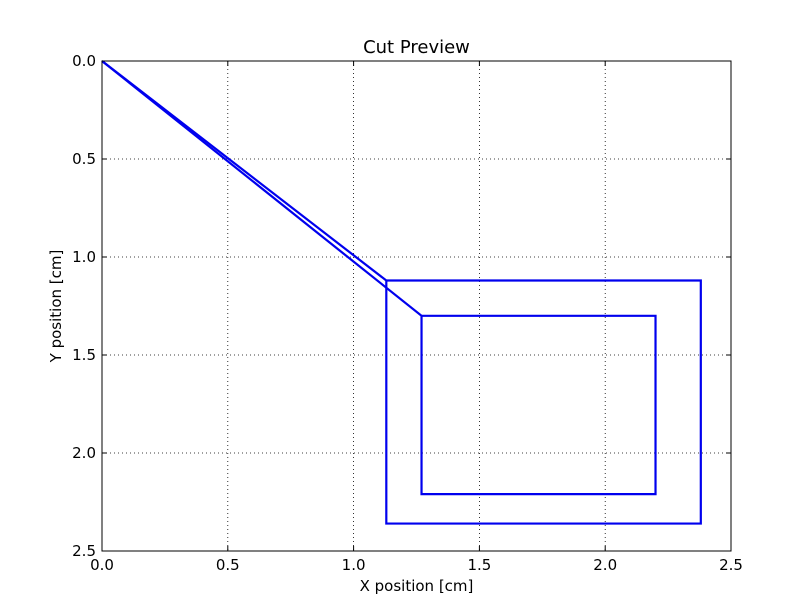  What do you see at coordinates (84, 355) in the screenshot?
I see `y-tick-label: 1.5` at bounding box center [84, 355].